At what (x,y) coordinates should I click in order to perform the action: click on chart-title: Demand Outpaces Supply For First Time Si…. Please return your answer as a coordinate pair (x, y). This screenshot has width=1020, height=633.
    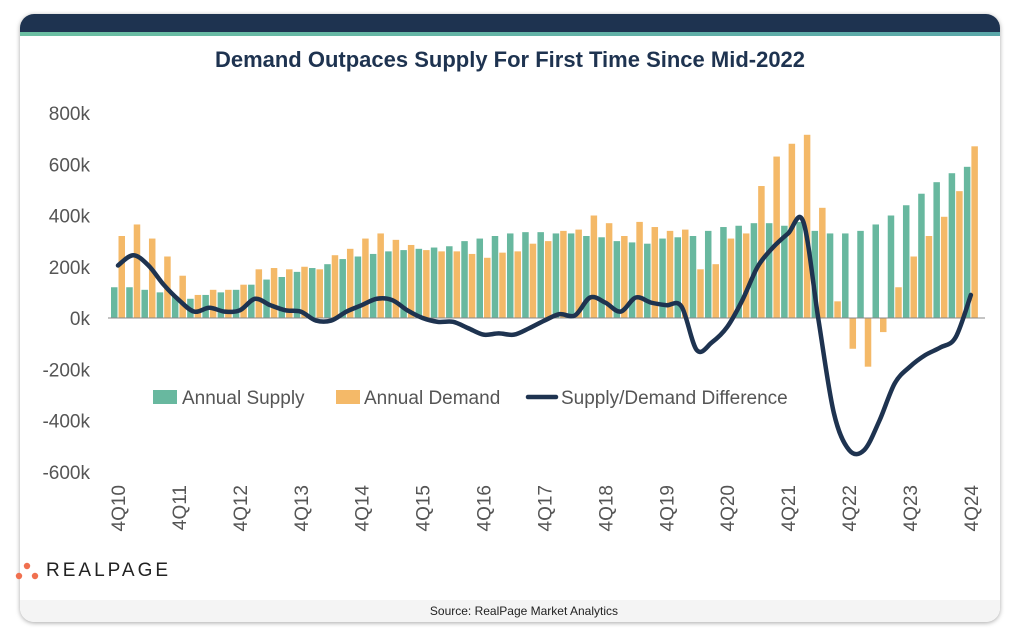
    Looking at the image, I should click on (510, 59).